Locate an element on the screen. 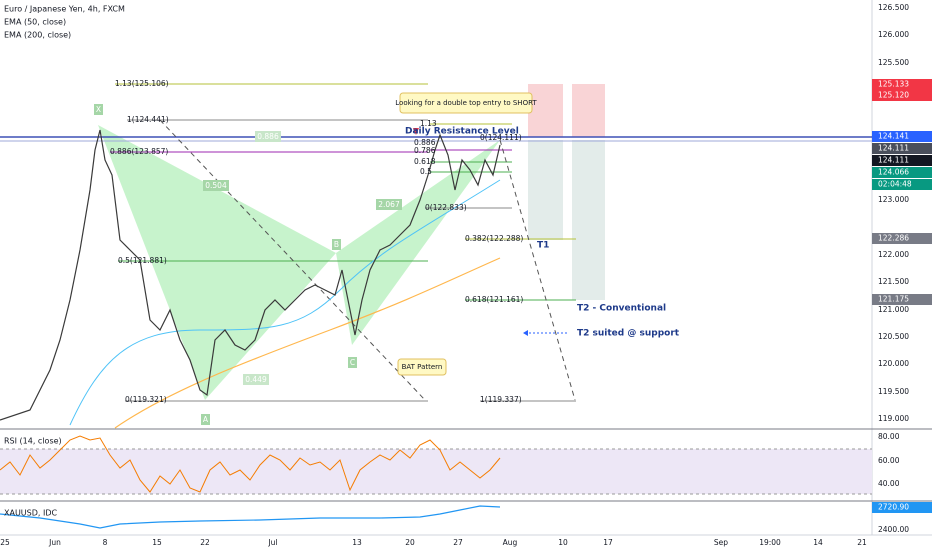 This screenshot has width=932, height=550. price-label: 126.500 is located at coordinates (893, 7).